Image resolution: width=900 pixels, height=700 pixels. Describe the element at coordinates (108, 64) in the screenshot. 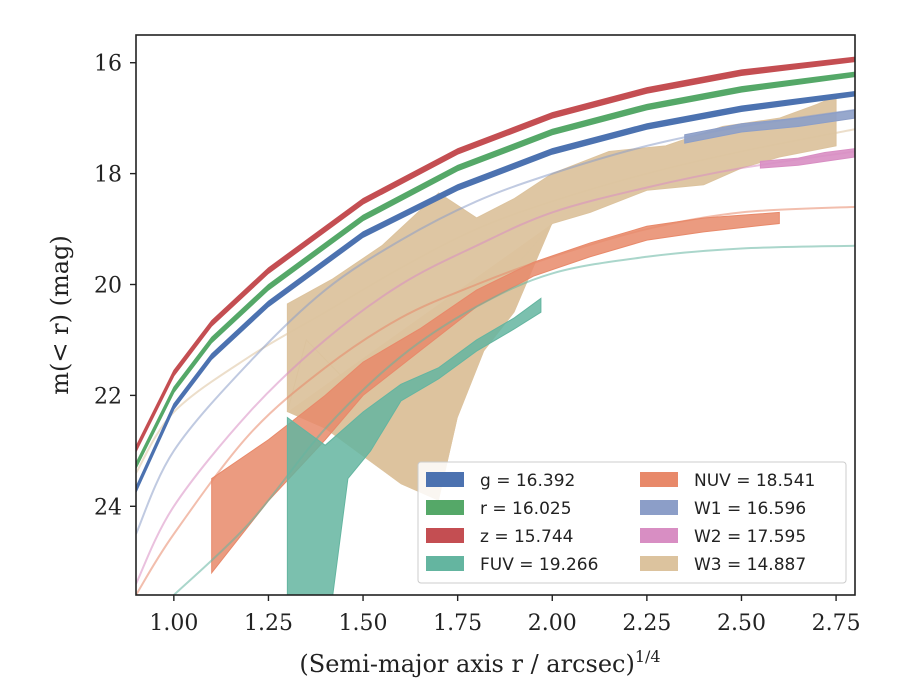

I see `y-tick-label: 16` at that location.